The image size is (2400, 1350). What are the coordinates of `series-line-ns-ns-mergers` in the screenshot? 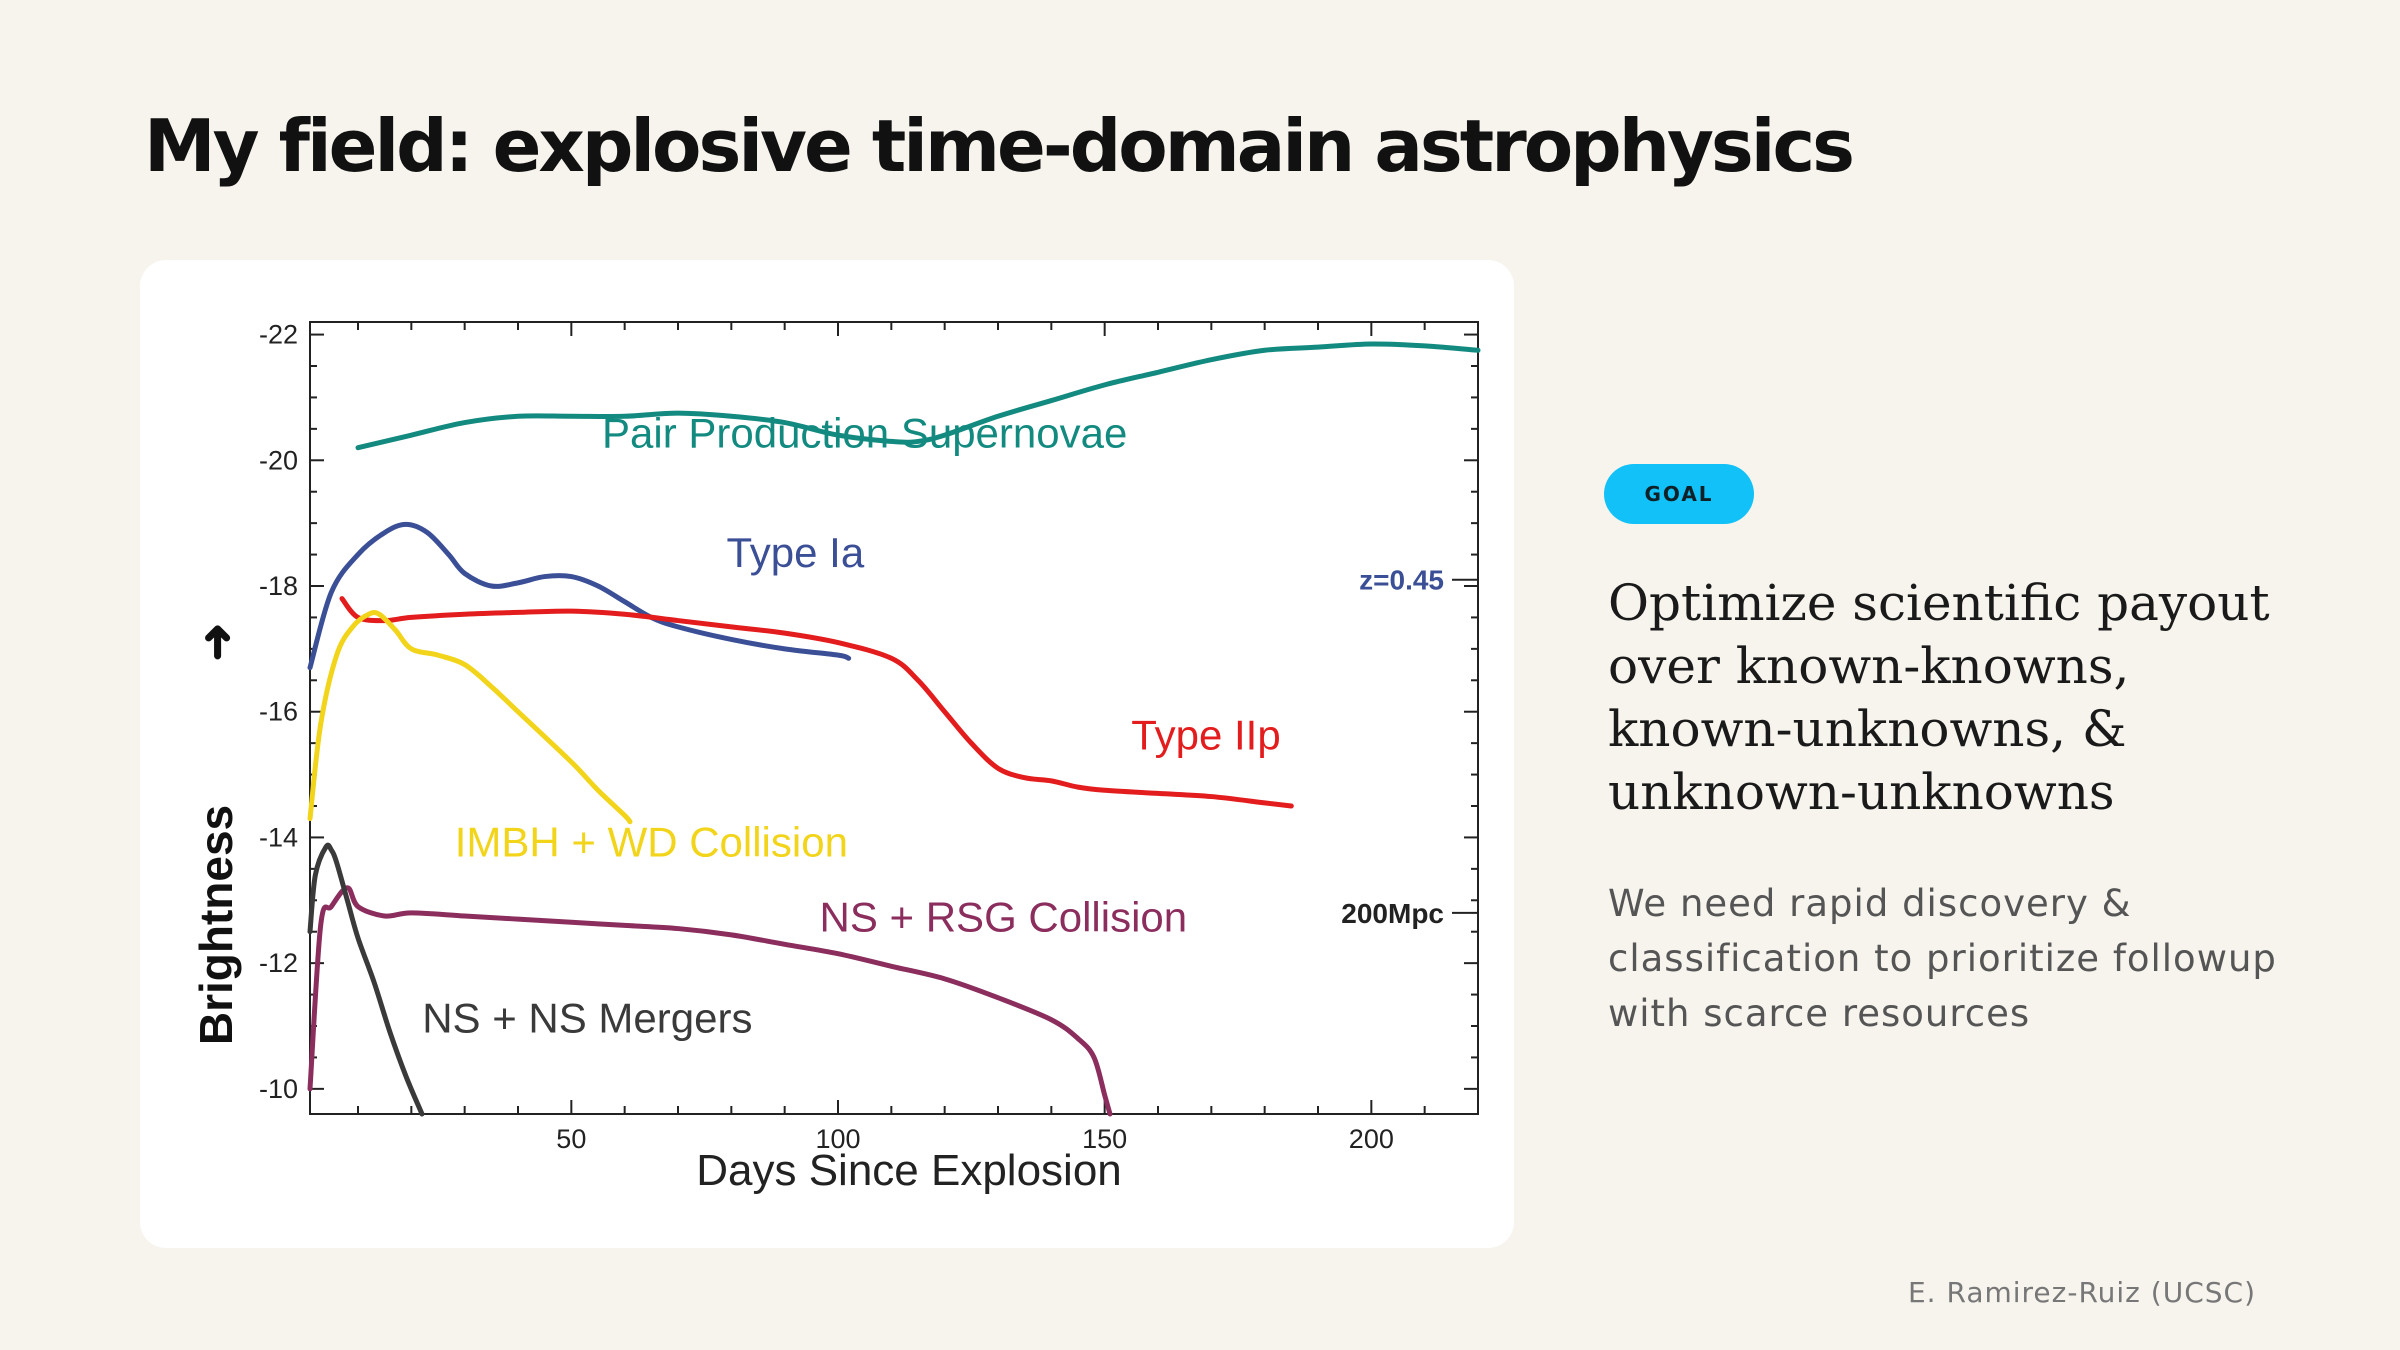 It's located at (366, 979).